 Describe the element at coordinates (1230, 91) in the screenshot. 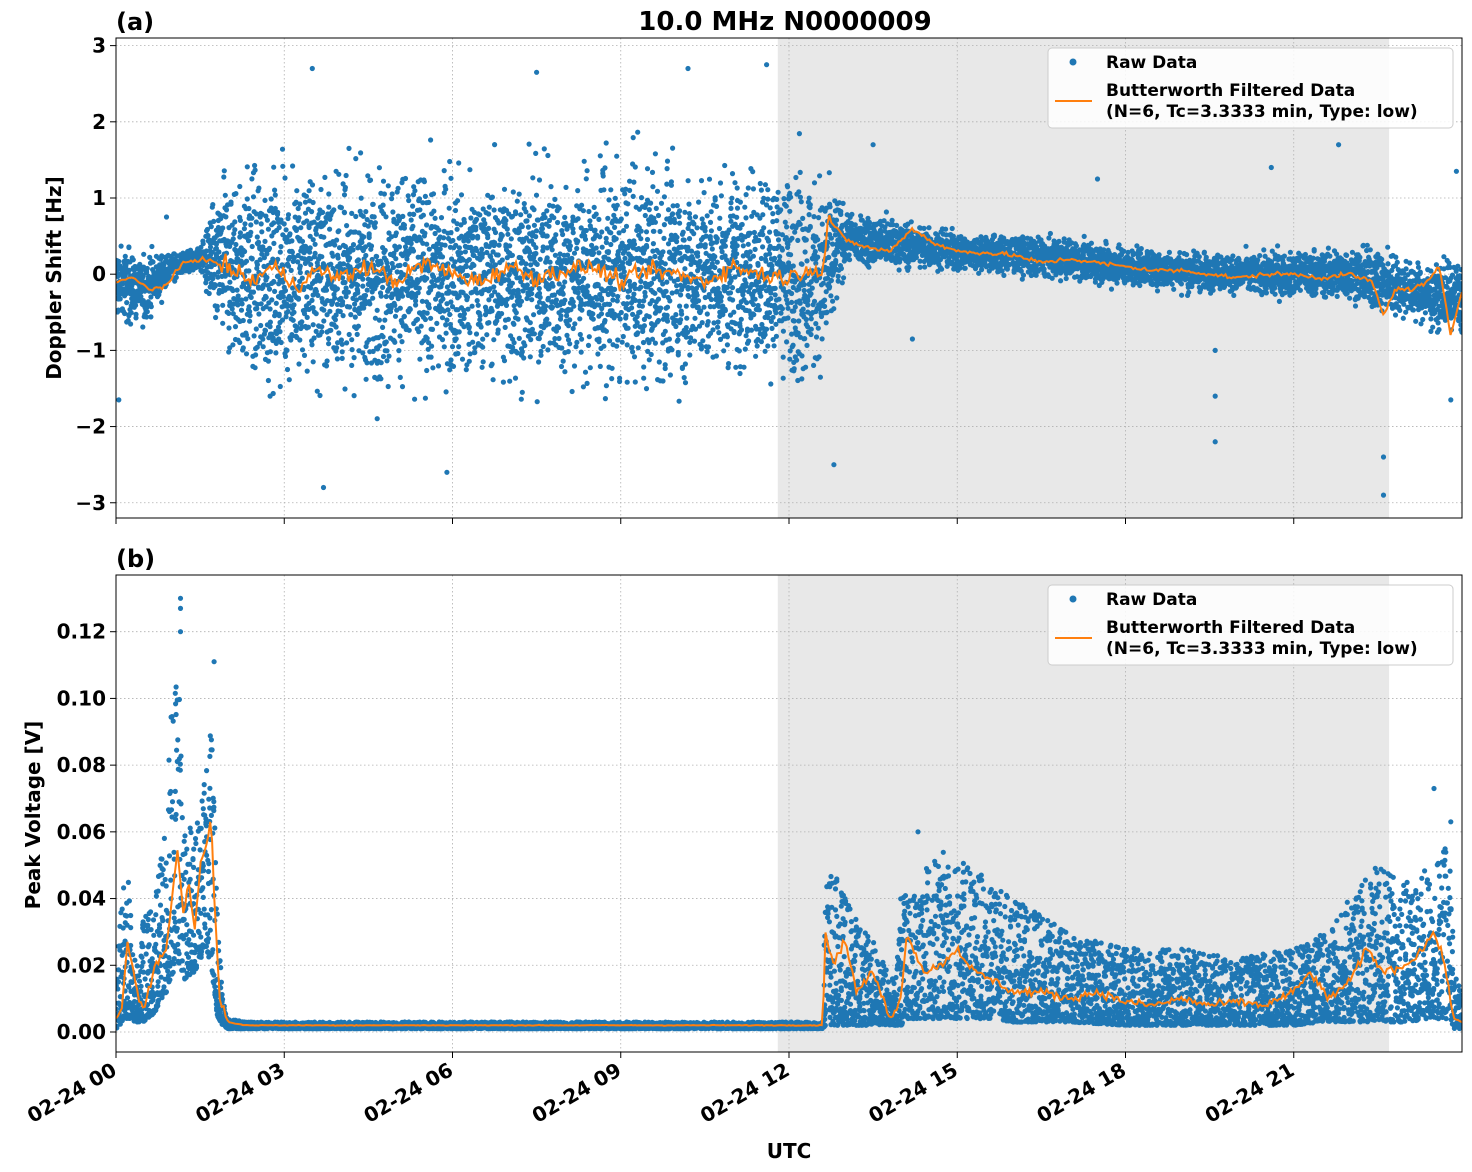

I see `panel-a-legend-filtered-label: Butterworth Filtered Data` at that location.